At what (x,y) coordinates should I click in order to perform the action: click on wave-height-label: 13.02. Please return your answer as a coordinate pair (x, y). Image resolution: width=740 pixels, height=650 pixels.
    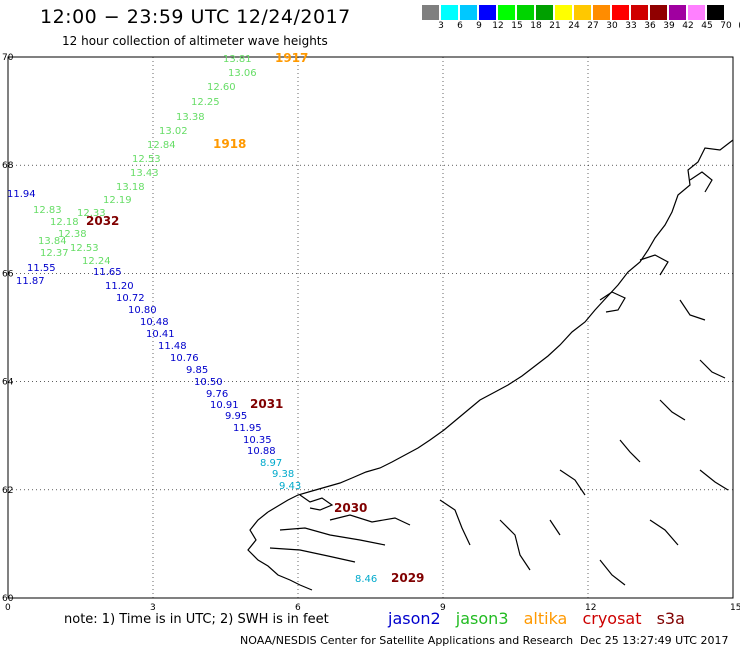
    Looking at the image, I should click on (173, 131).